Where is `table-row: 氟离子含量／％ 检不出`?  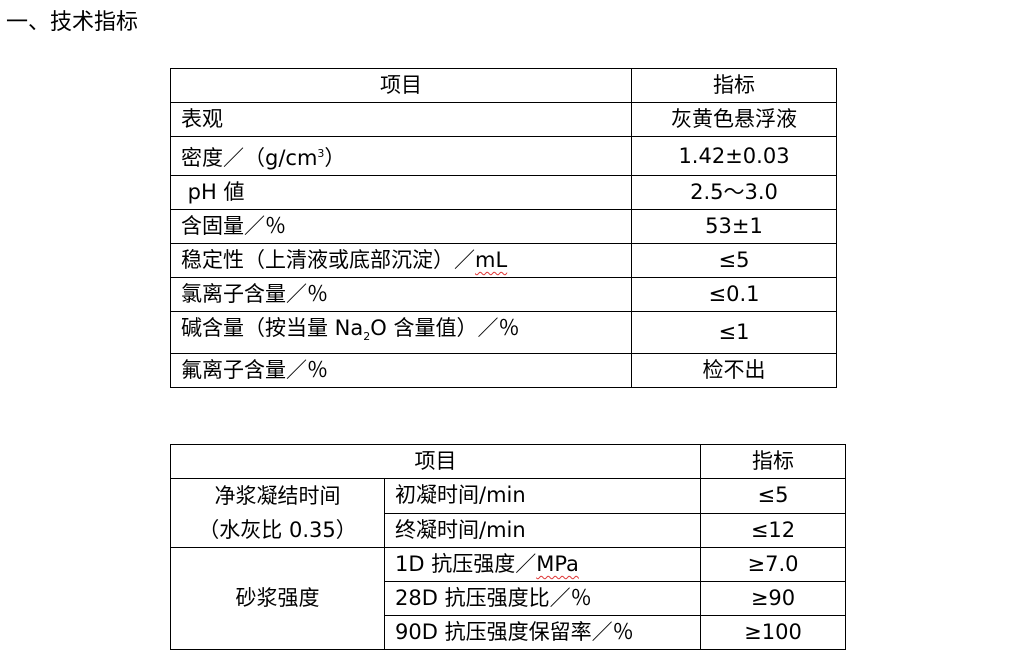 table-row: 氟离子含量／％ 检不出 is located at coordinates (503, 371).